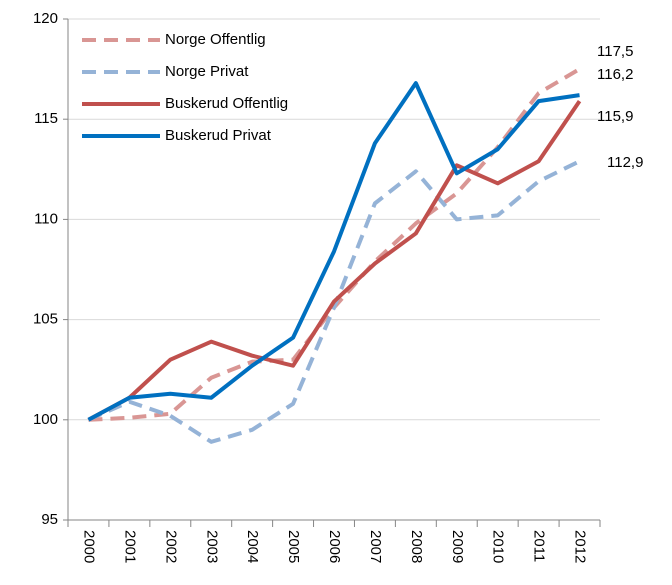  What do you see at coordinates (615, 51) in the screenshot?
I see `value-label: 117,5` at bounding box center [615, 51].